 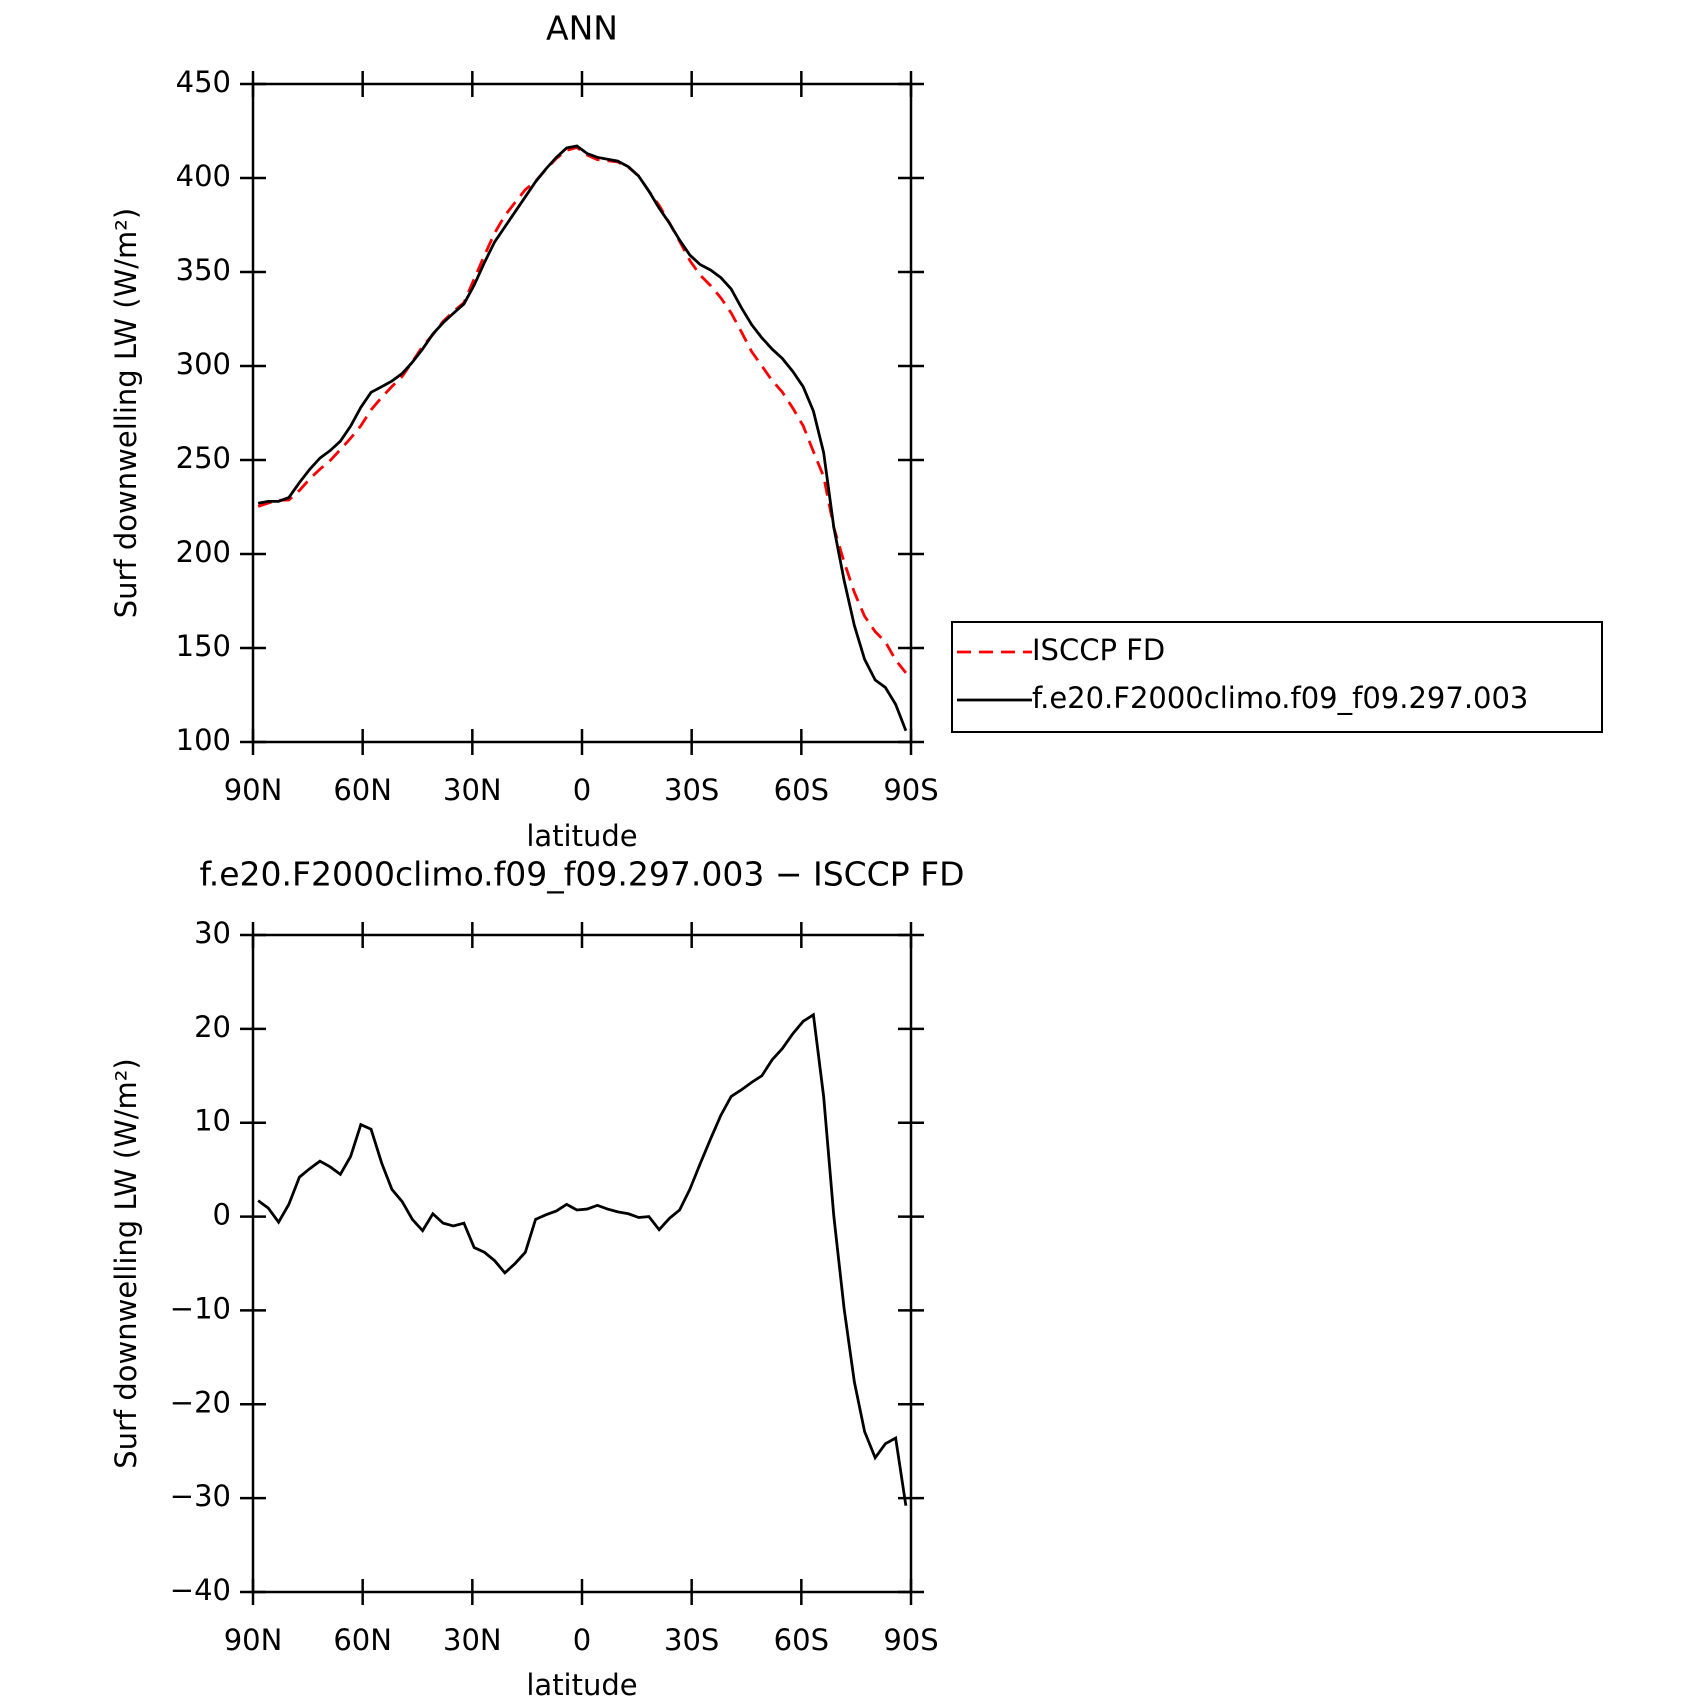 I want to click on y-tick-label: −30, so click(x=200, y=1496).